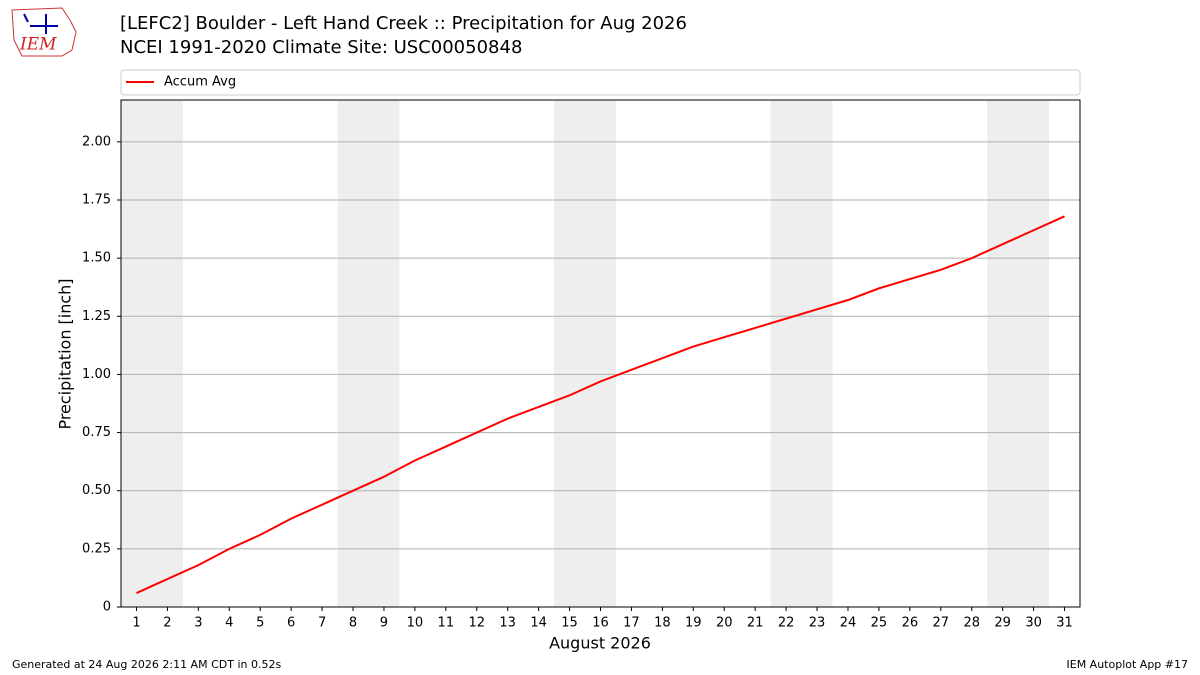 The width and height of the screenshot is (1200, 675). What do you see at coordinates (631, 623) in the screenshot?
I see `x-tick-label: 17` at bounding box center [631, 623].